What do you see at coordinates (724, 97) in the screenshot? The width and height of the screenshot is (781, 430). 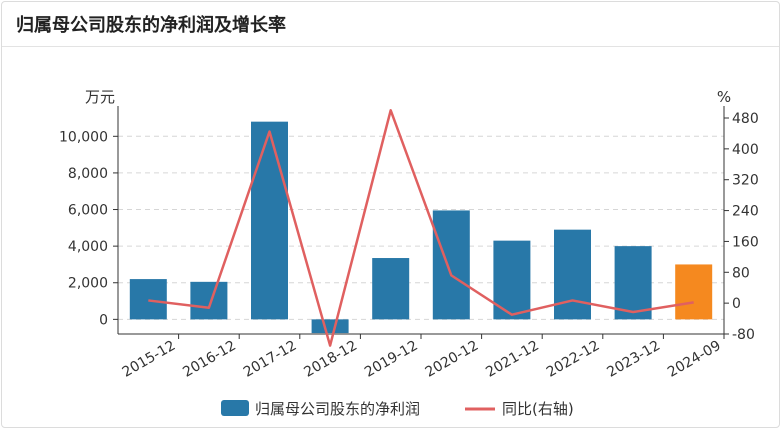 I see `right-axis-unit: %` at bounding box center [724, 97].